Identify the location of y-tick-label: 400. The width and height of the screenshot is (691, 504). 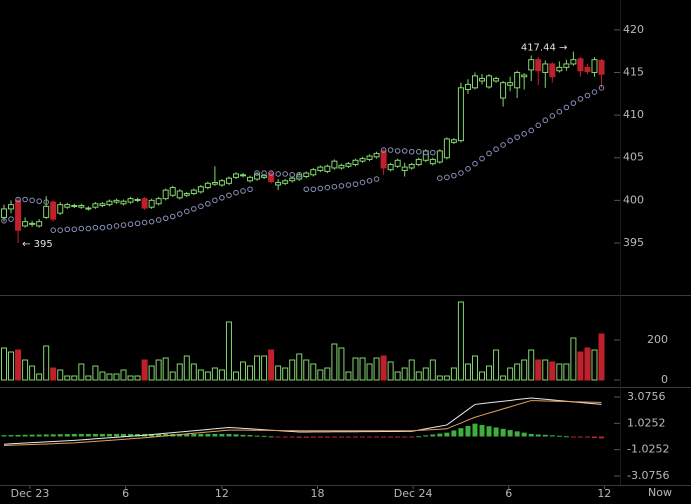
(633, 199).